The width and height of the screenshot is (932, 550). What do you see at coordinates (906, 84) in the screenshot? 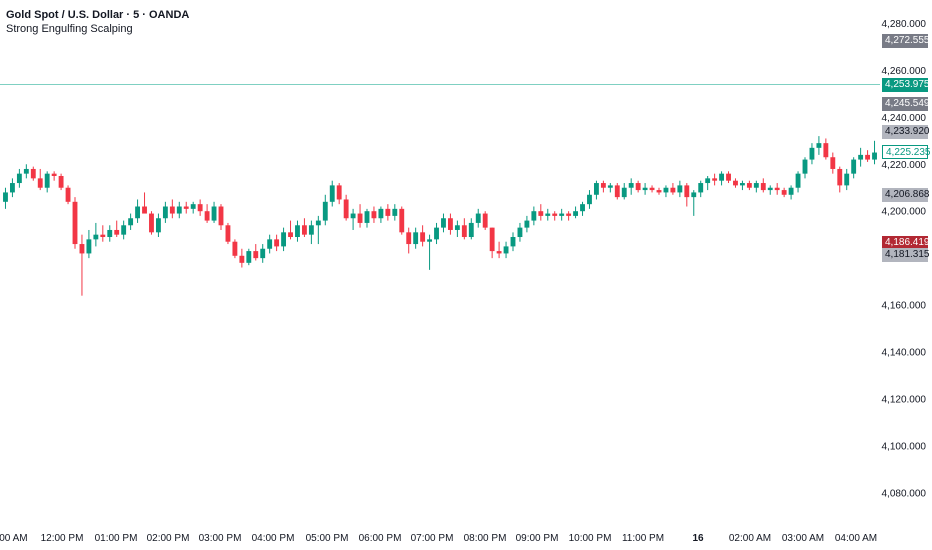
I see `price-tag: 4,253.975` at bounding box center [906, 84].